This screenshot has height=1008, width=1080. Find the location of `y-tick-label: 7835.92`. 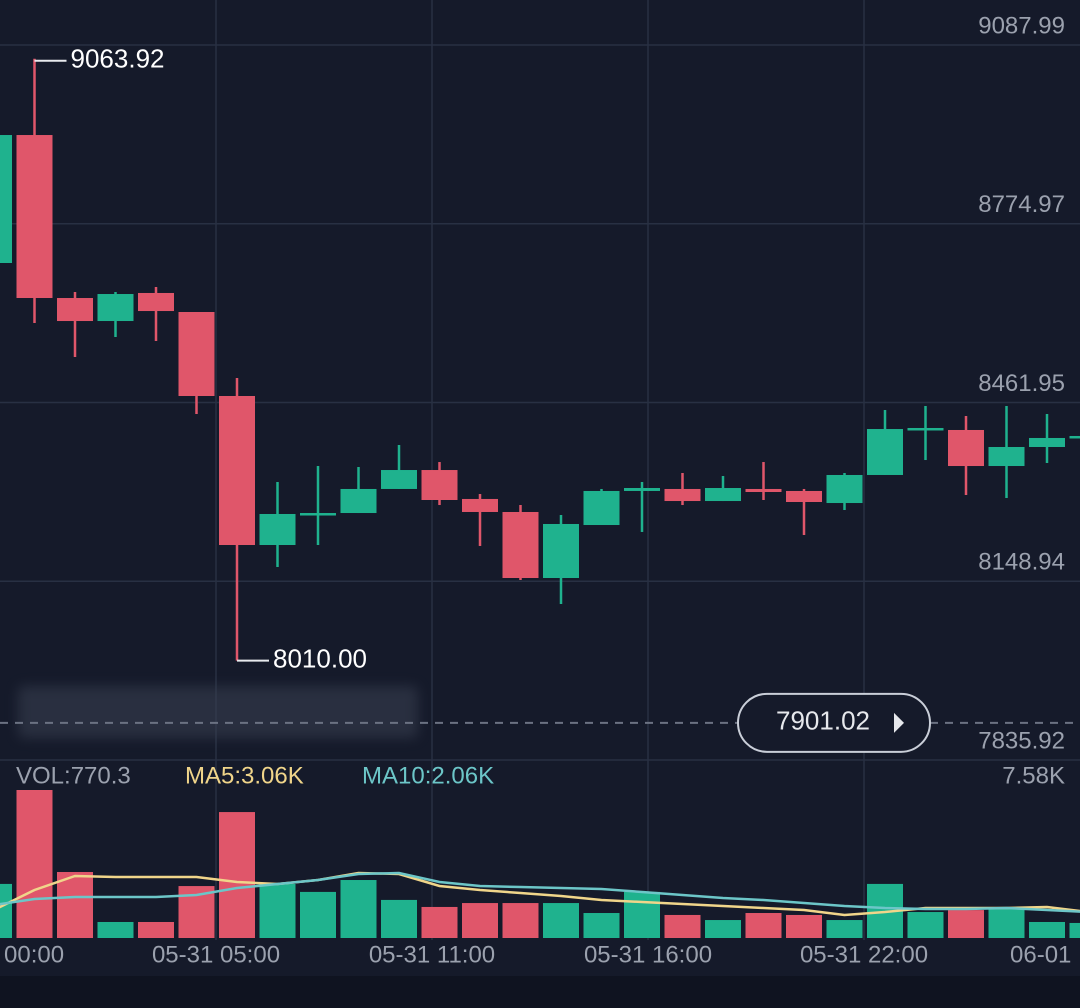

y-tick-label: 7835.92 is located at coordinates (1021, 740).